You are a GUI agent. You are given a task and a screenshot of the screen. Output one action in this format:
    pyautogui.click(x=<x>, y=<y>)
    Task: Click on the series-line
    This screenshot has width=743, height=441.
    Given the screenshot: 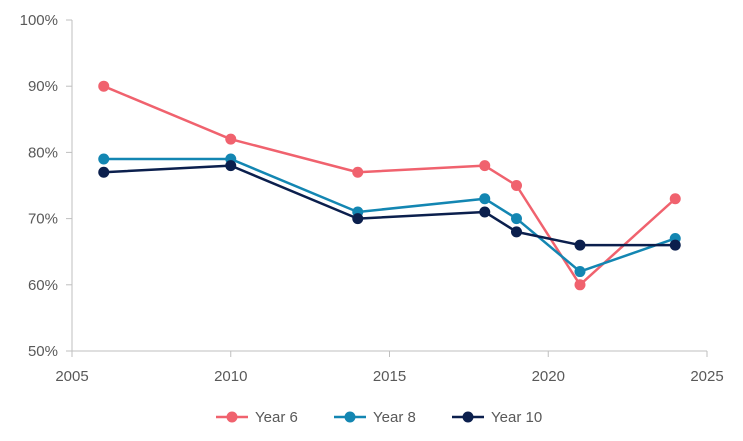 What is the action you would take?
    pyautogui.click(x=389, y=205)
    